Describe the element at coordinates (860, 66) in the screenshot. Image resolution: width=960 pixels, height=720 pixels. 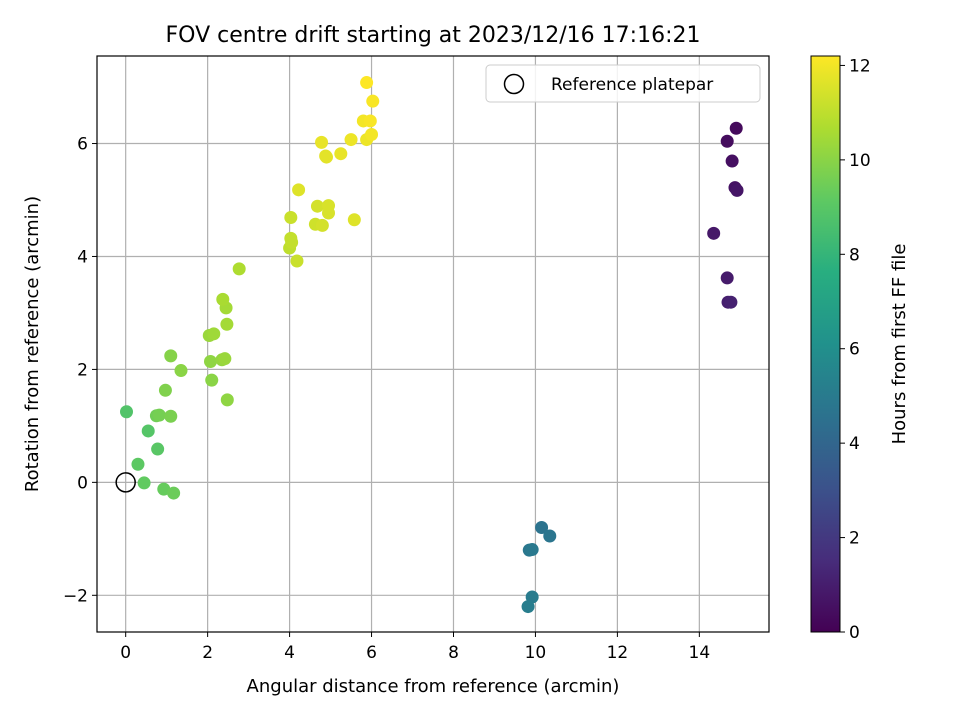
I see `colorbar-tick-label: 12` at that location.